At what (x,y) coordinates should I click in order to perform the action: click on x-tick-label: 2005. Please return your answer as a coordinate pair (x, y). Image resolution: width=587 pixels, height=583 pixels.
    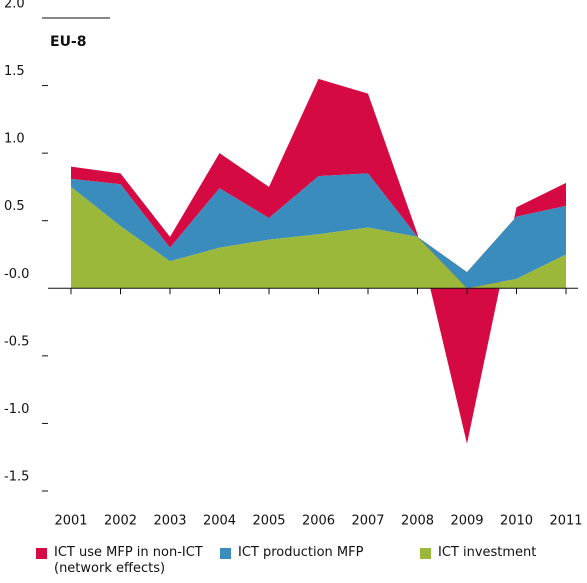
    Looking at the image, I should click on (268, 521).